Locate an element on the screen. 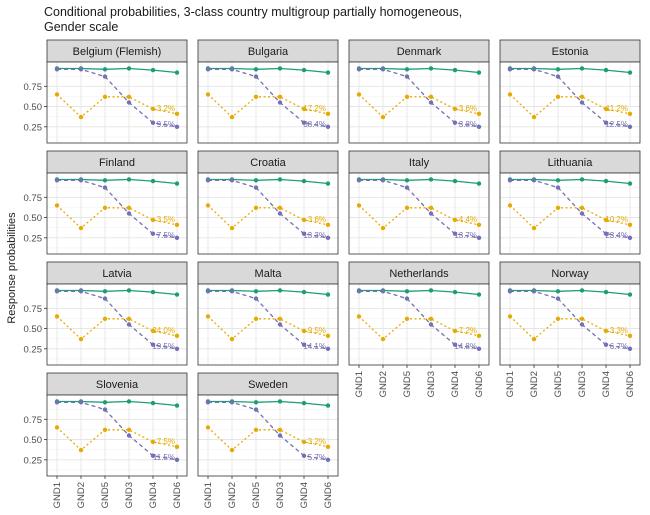  panel-border-latvia is located at coordinates (117, 324).